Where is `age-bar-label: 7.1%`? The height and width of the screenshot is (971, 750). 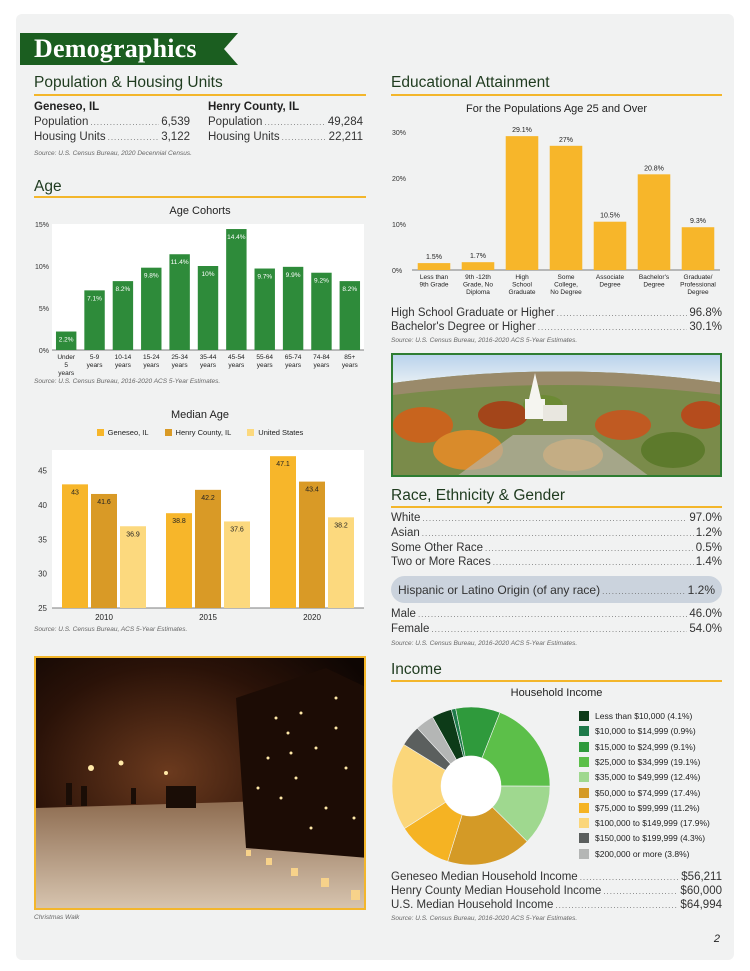
age-bar-label: 7.1% is located at coordinates (94, 298).